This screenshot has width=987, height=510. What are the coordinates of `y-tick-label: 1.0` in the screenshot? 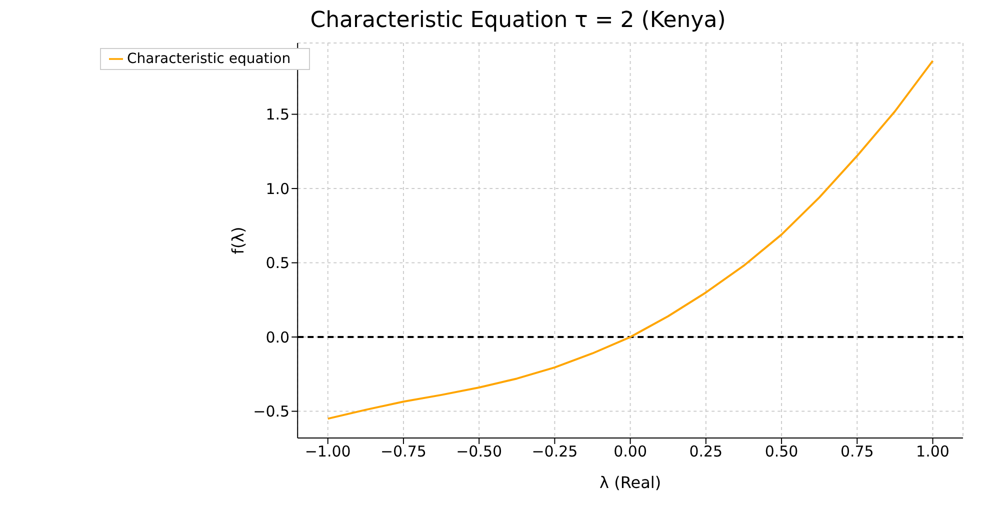 It's located at (278, 189).